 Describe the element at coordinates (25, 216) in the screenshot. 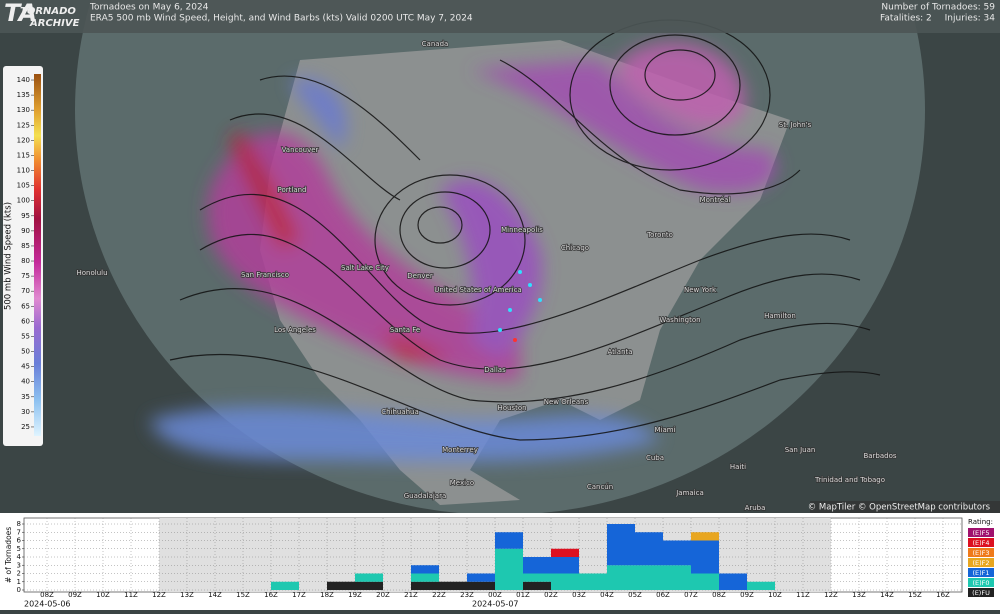

I see `colorbar-tick-label: 95` at that location.